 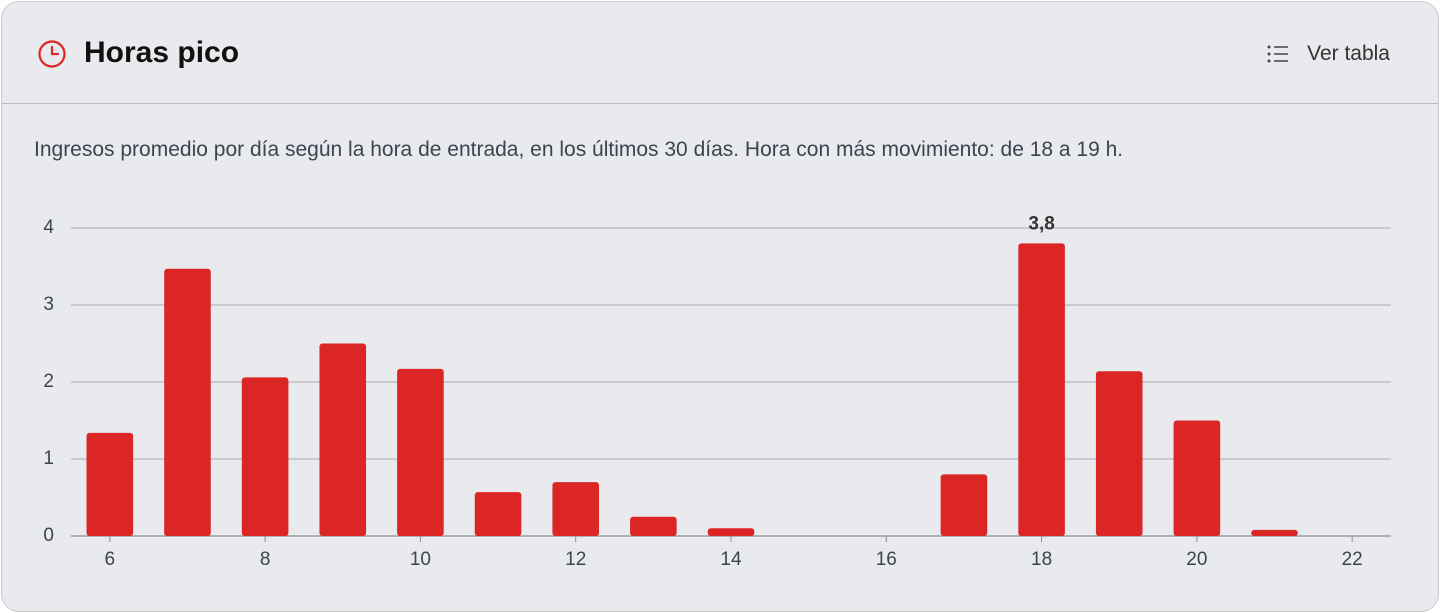 I want to click on x-tick-label: 16, so click(x=886, y=559).